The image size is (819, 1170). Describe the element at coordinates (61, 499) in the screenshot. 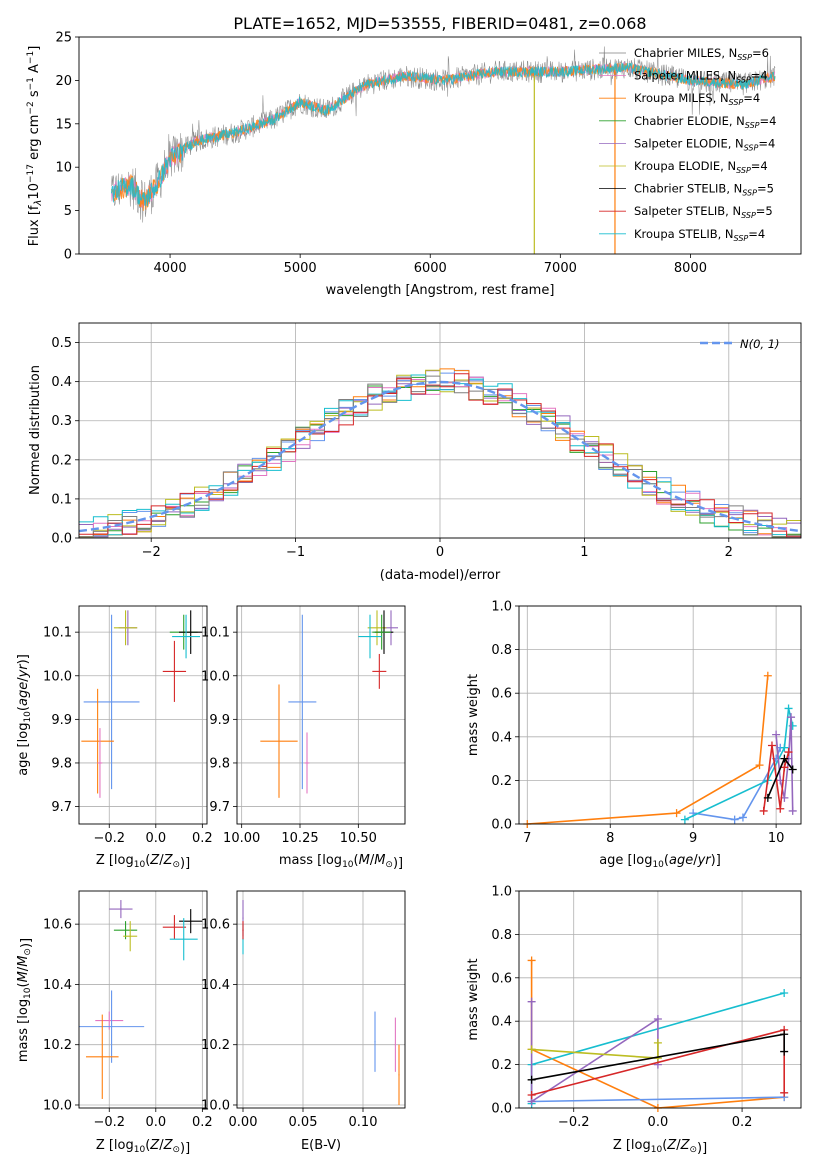

I see `y-tick-label: 0.1` at that location.